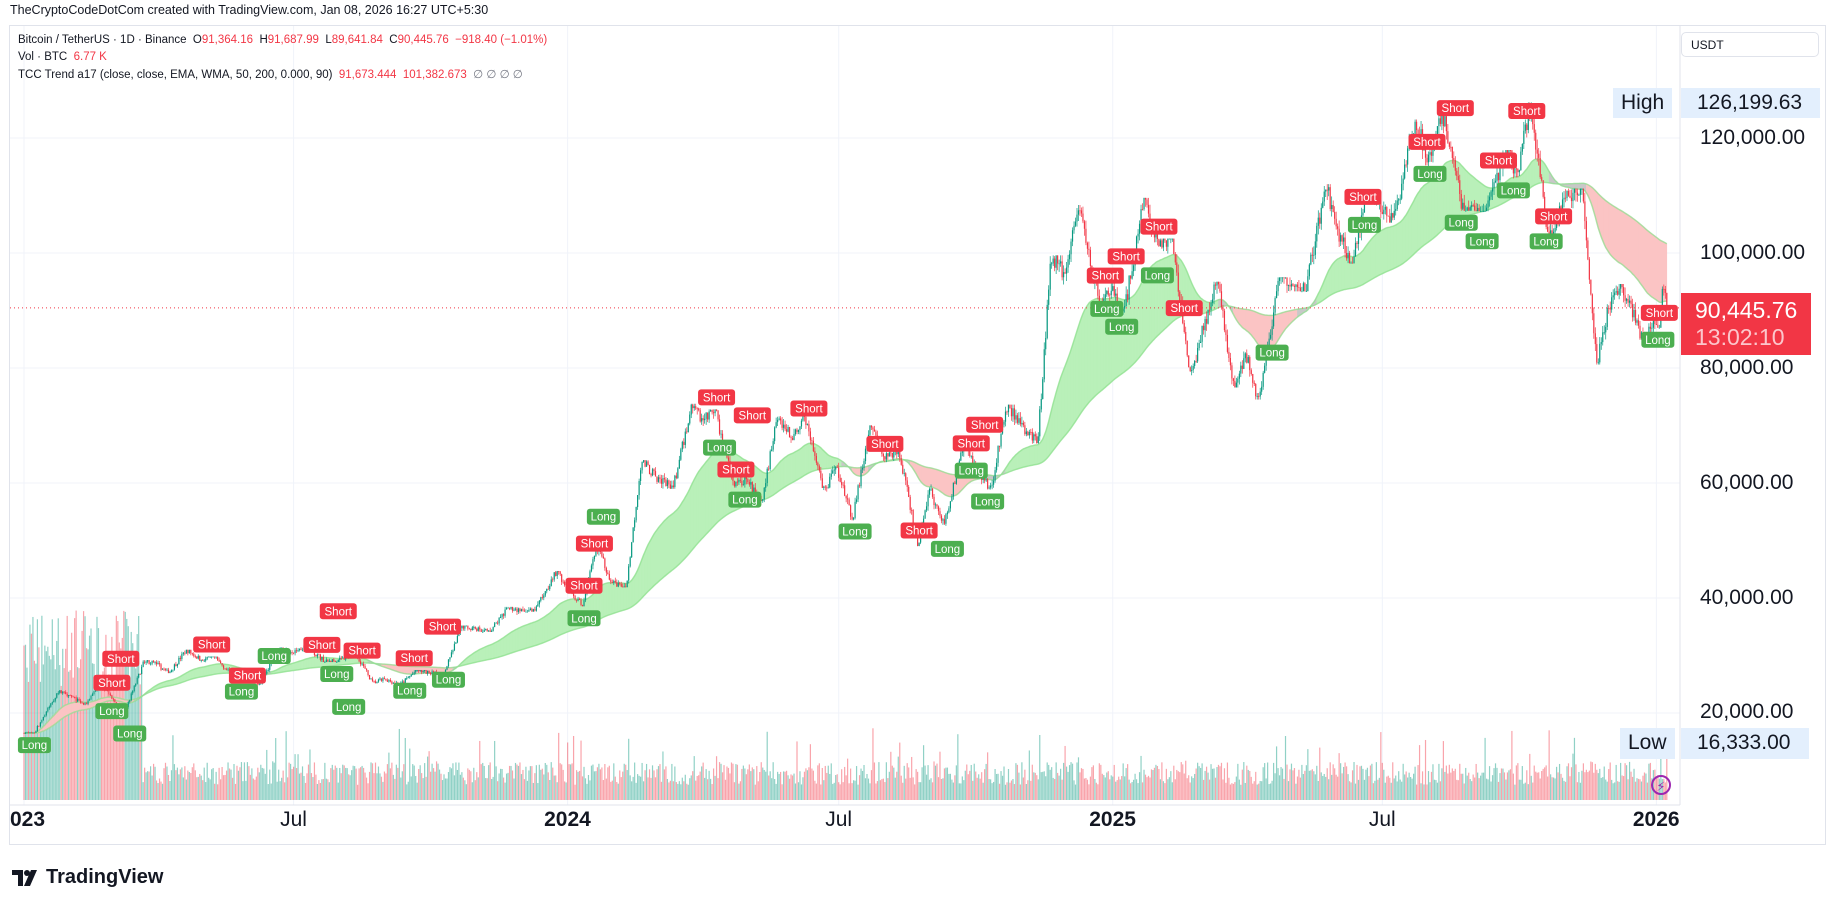  I want to click on lightning-icon: ⚡, so click(1661, 785).